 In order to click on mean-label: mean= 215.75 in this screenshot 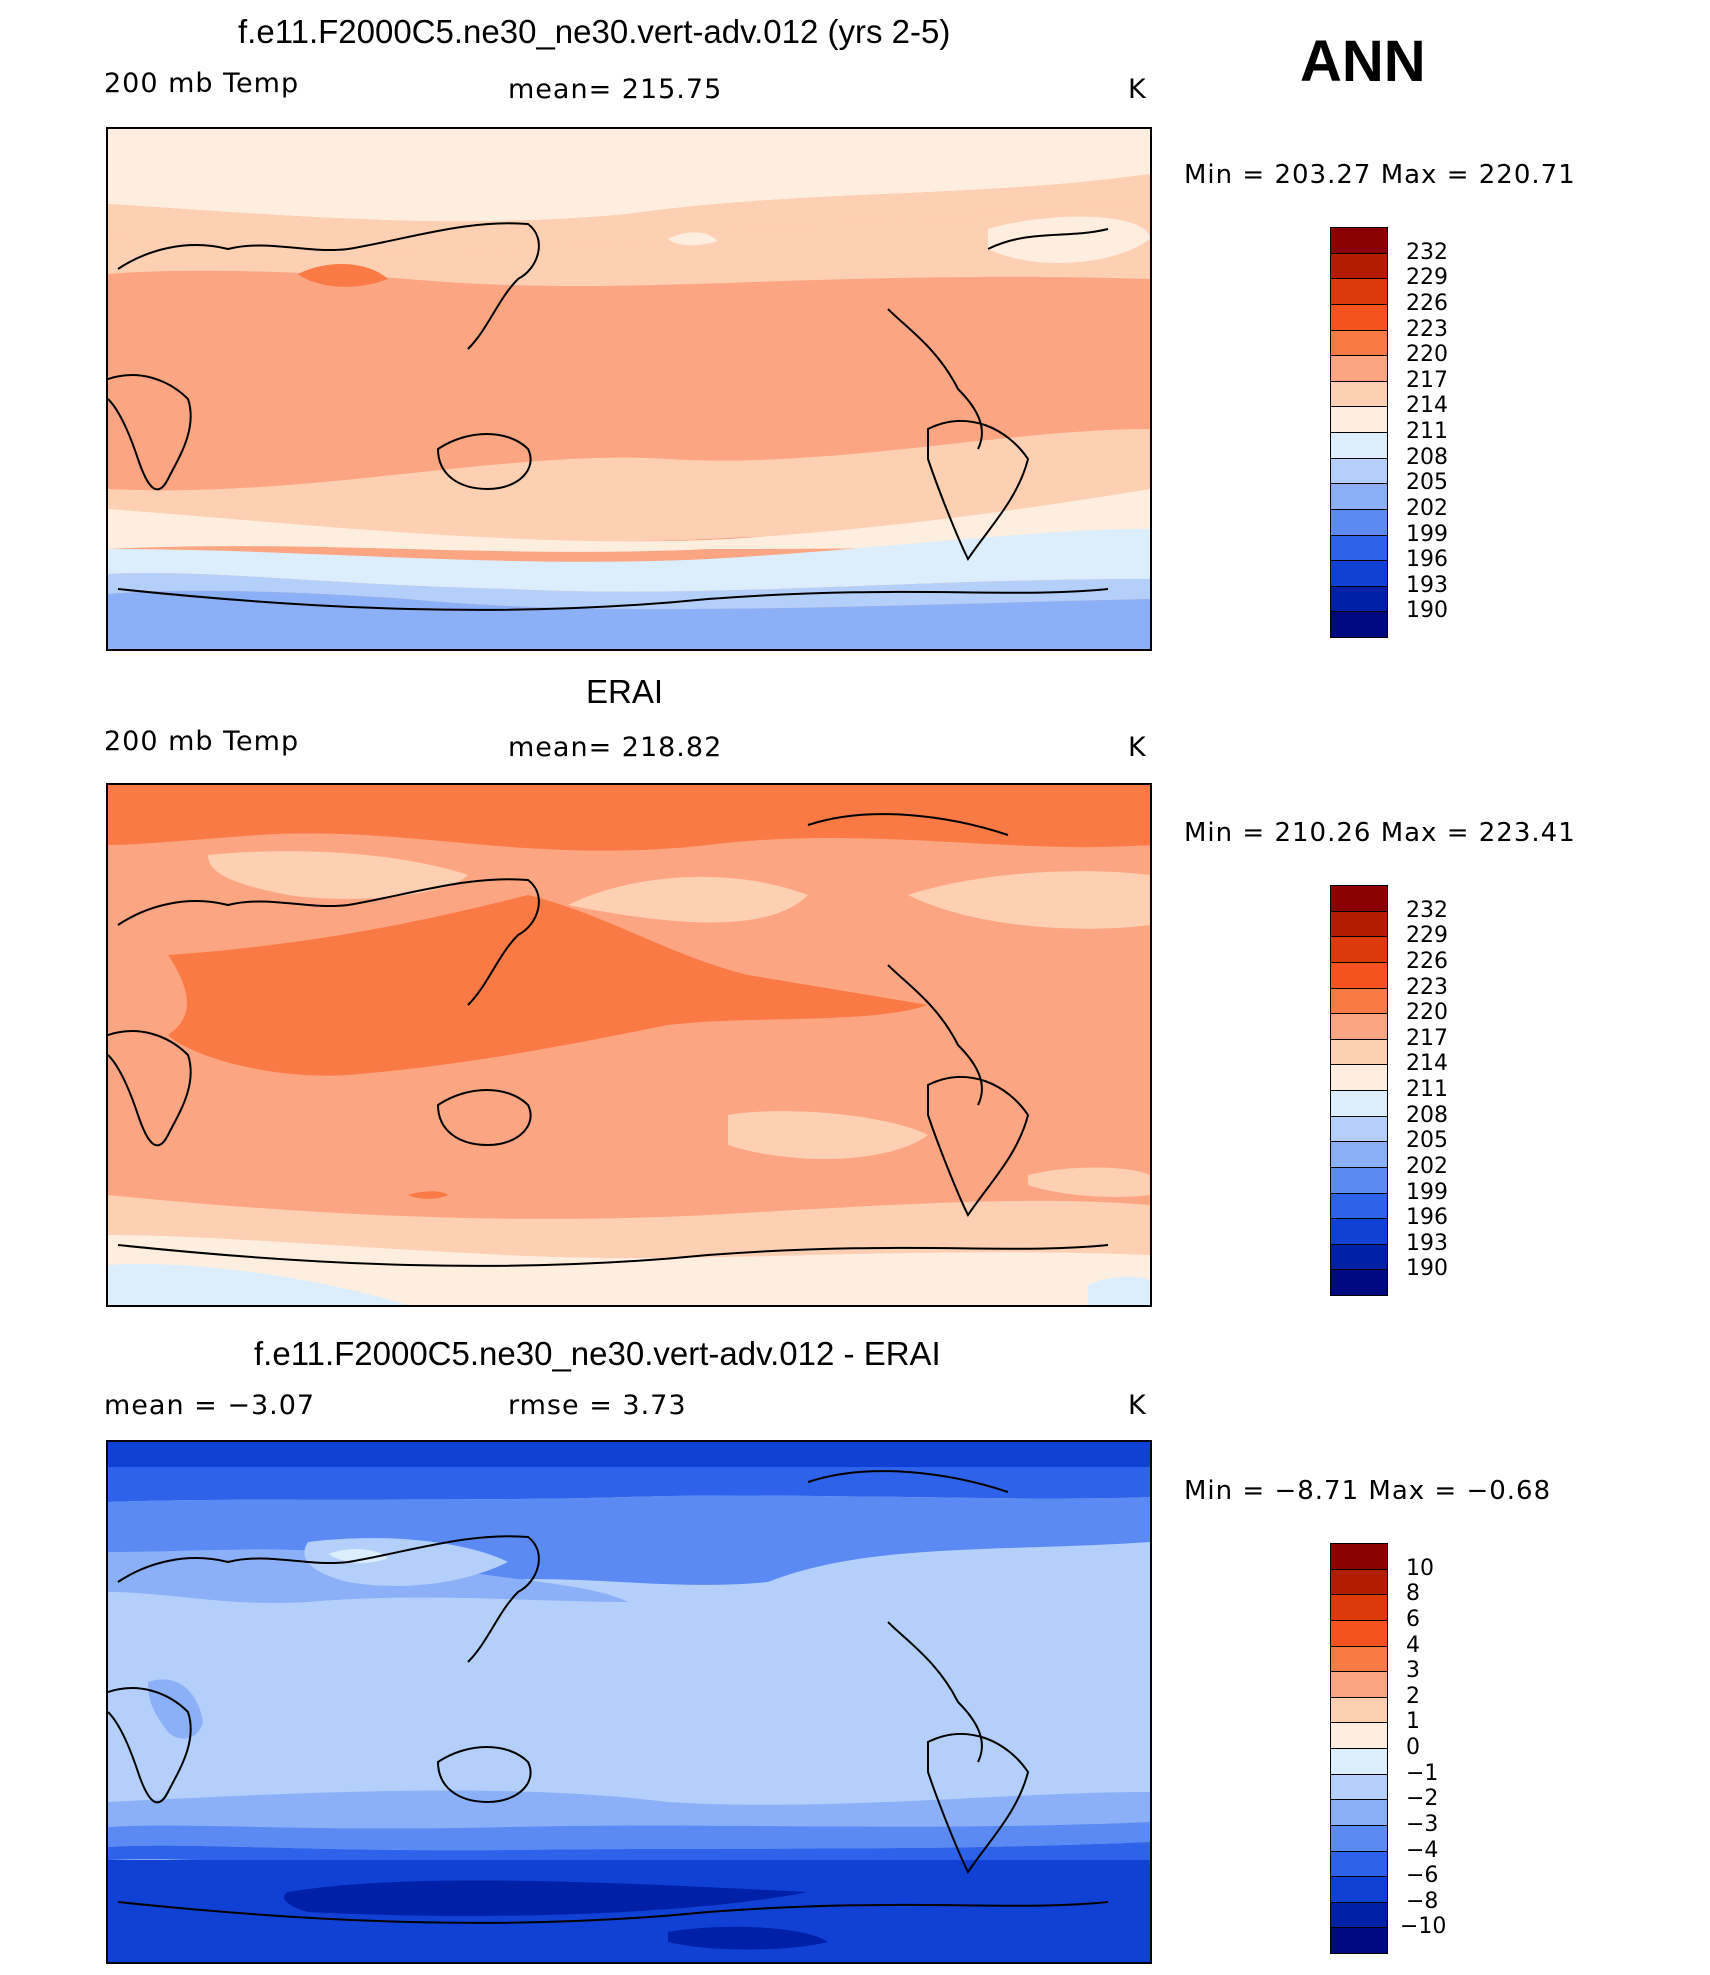, I will do `click(615, 89)`.